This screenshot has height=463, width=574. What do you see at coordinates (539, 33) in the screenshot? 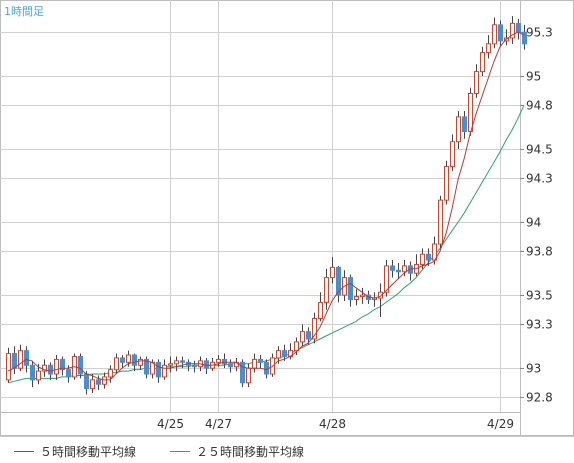
I see `y-tick-label: 95.3` at bounding box center [539, 33].